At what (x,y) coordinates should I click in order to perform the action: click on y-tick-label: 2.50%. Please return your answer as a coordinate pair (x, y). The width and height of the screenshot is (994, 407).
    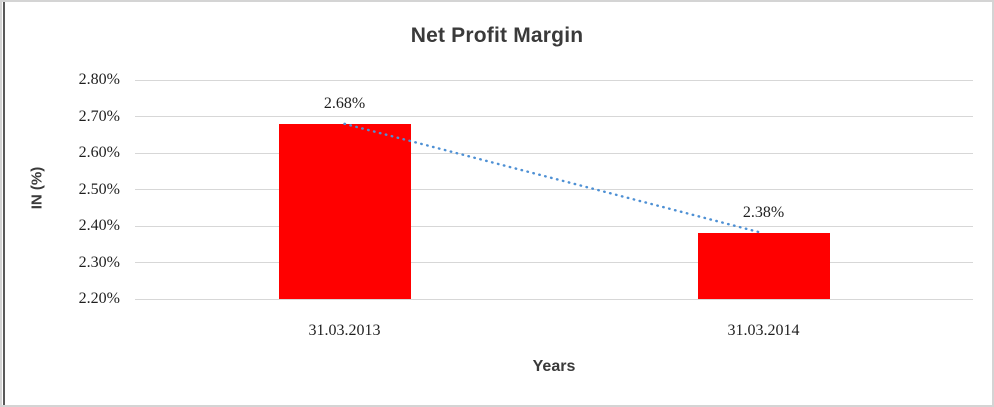
    Looking at the image, I should click on (99, 189).